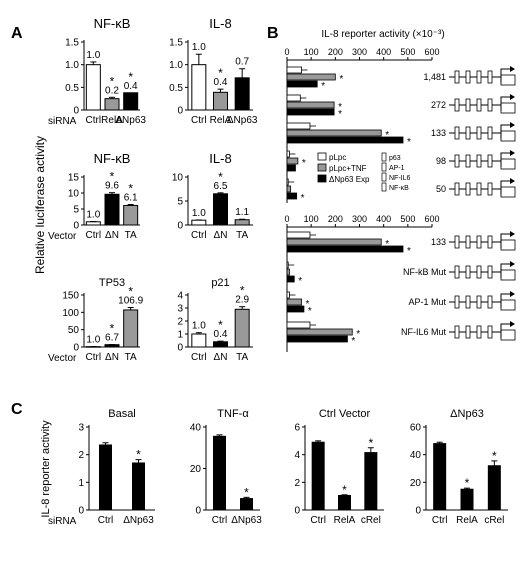  I want to click on row-label: siRNA, so click(62, 121).